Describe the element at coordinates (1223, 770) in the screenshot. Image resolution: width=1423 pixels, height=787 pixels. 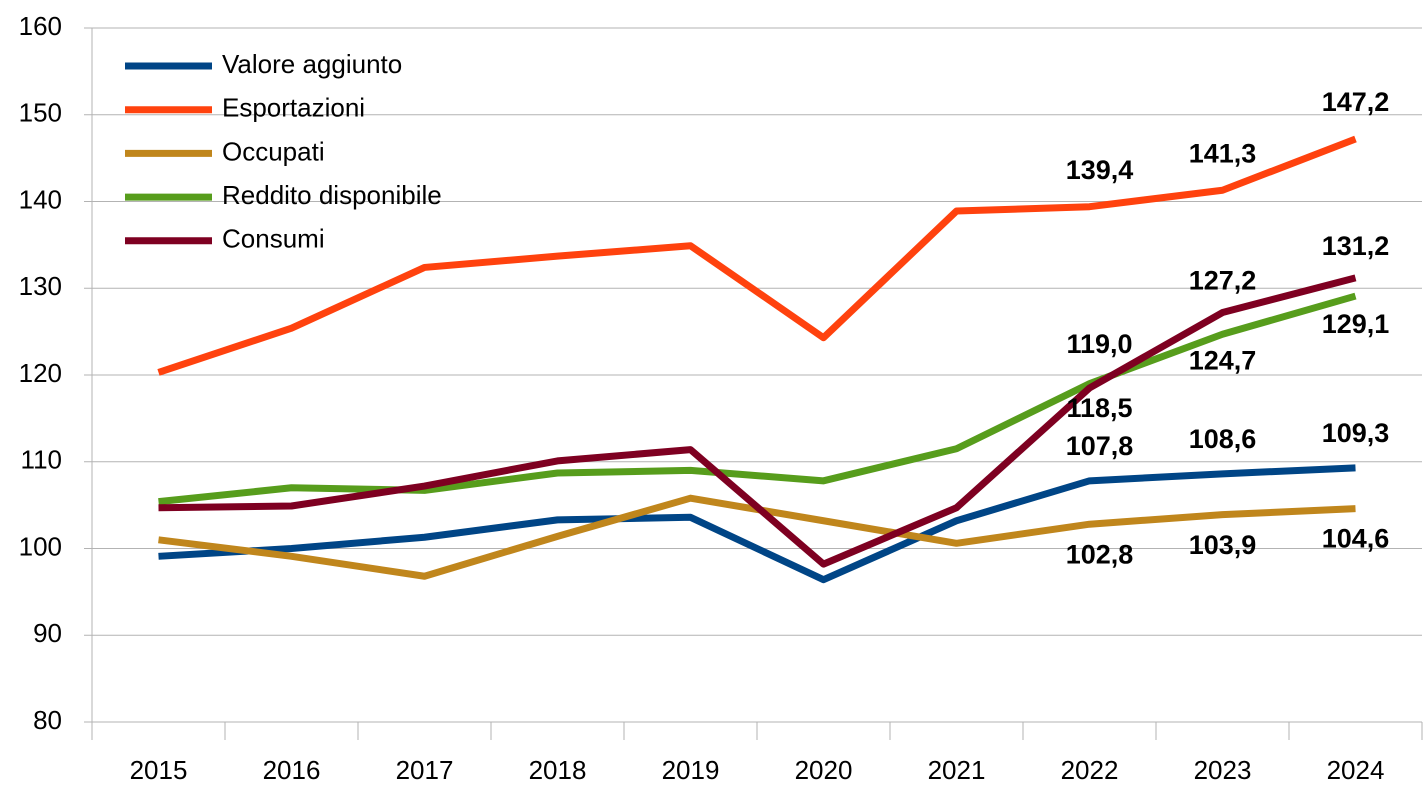
I see `x-tick-label: 2023` at that location.